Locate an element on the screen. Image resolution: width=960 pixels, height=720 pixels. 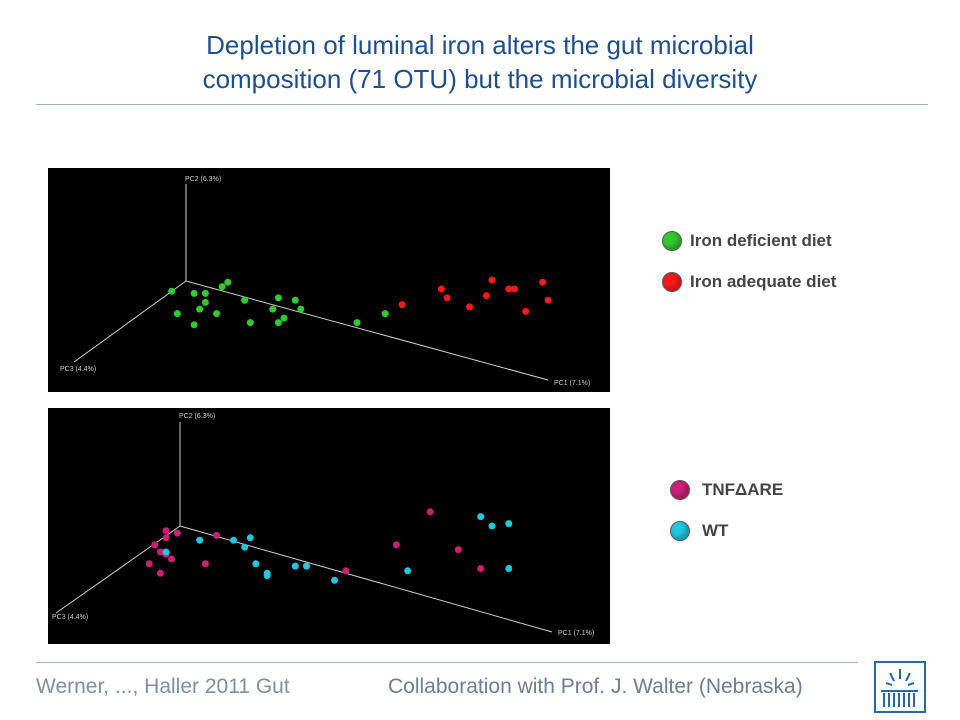
logo-graphic is located at coordinates (899, 688).